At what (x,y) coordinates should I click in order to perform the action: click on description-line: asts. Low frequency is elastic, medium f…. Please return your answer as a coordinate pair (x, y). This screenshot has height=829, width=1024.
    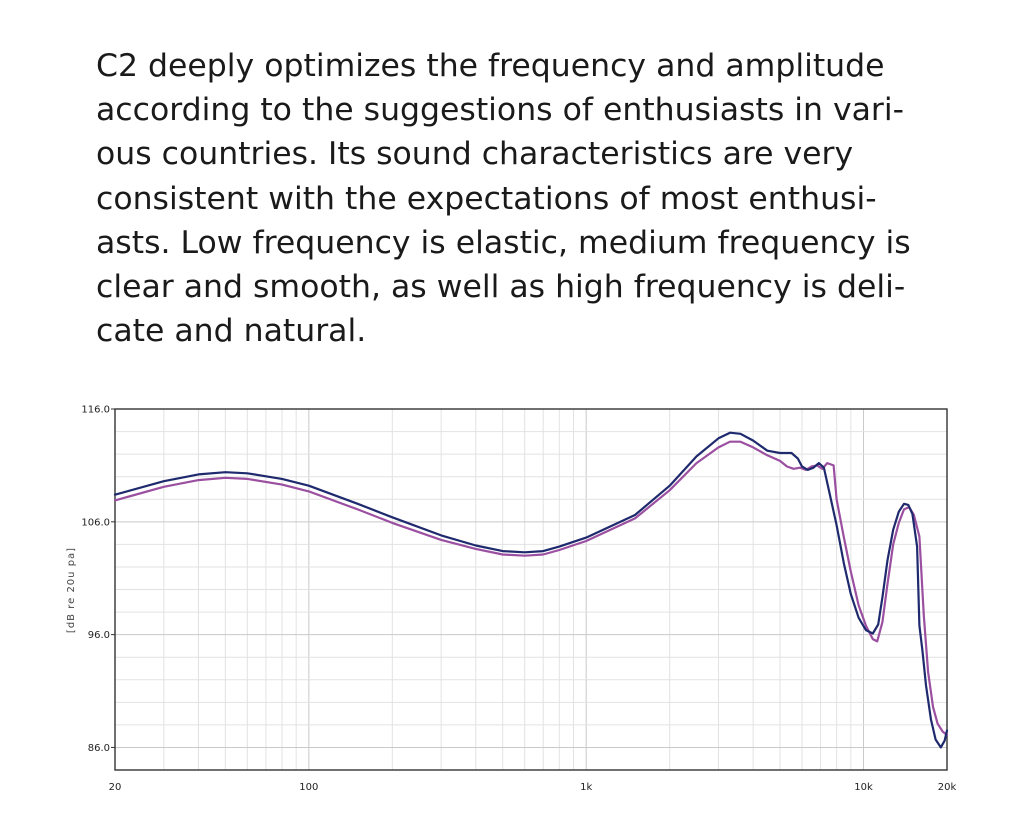
    Looking at the image, I should click on (503, 242).